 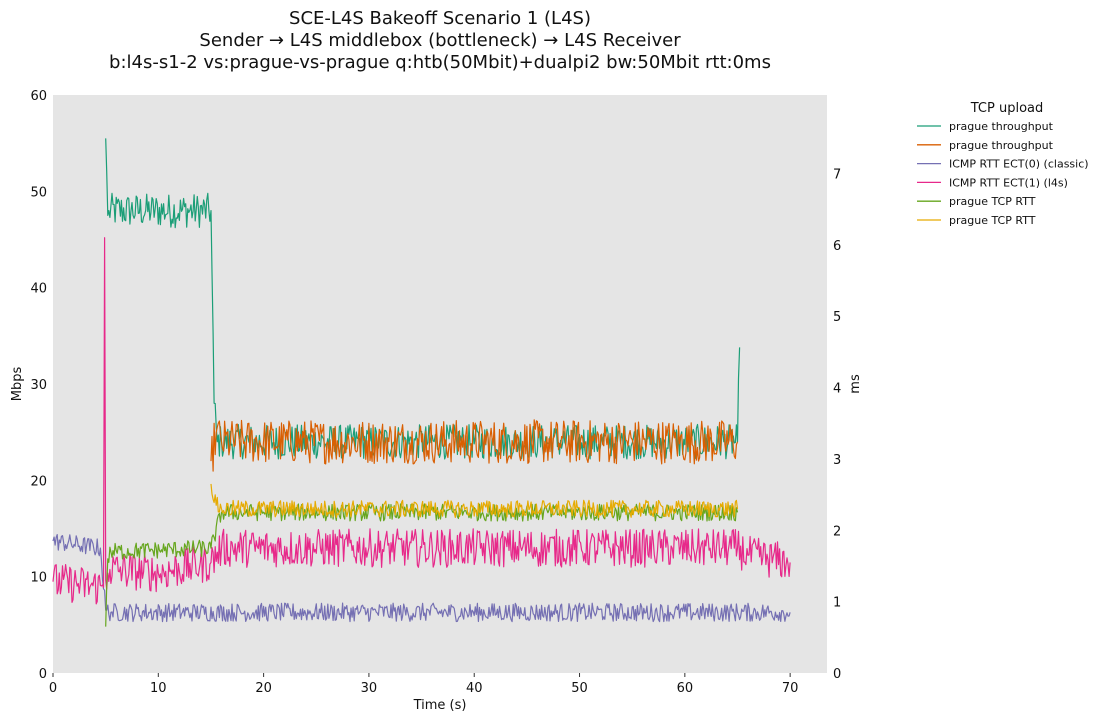 I want to click on x-tick-label: 10, so click(x=158, y=688).